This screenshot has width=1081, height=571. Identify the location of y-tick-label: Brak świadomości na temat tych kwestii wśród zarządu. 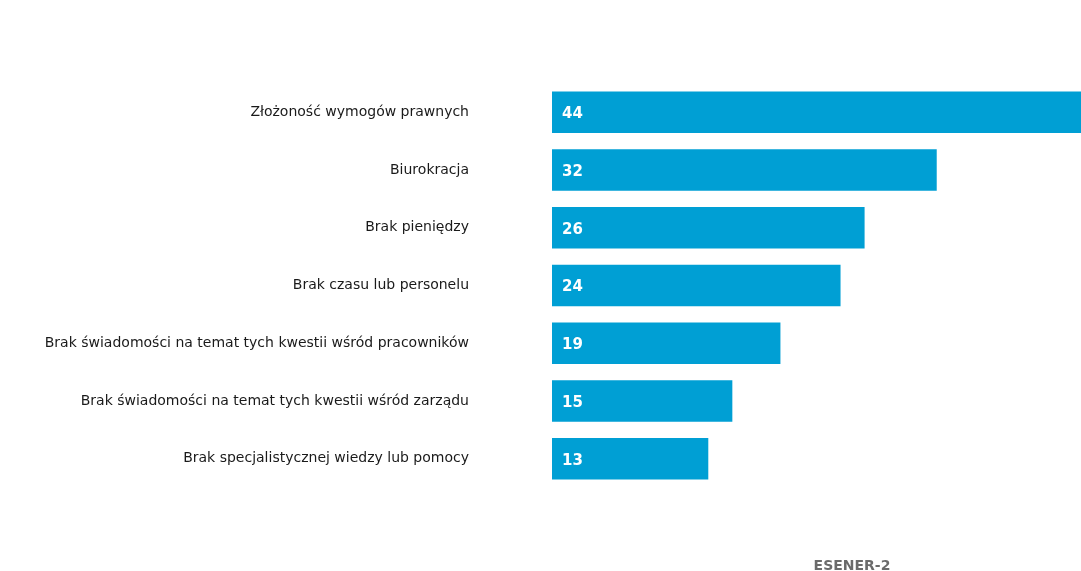
(274, 399).